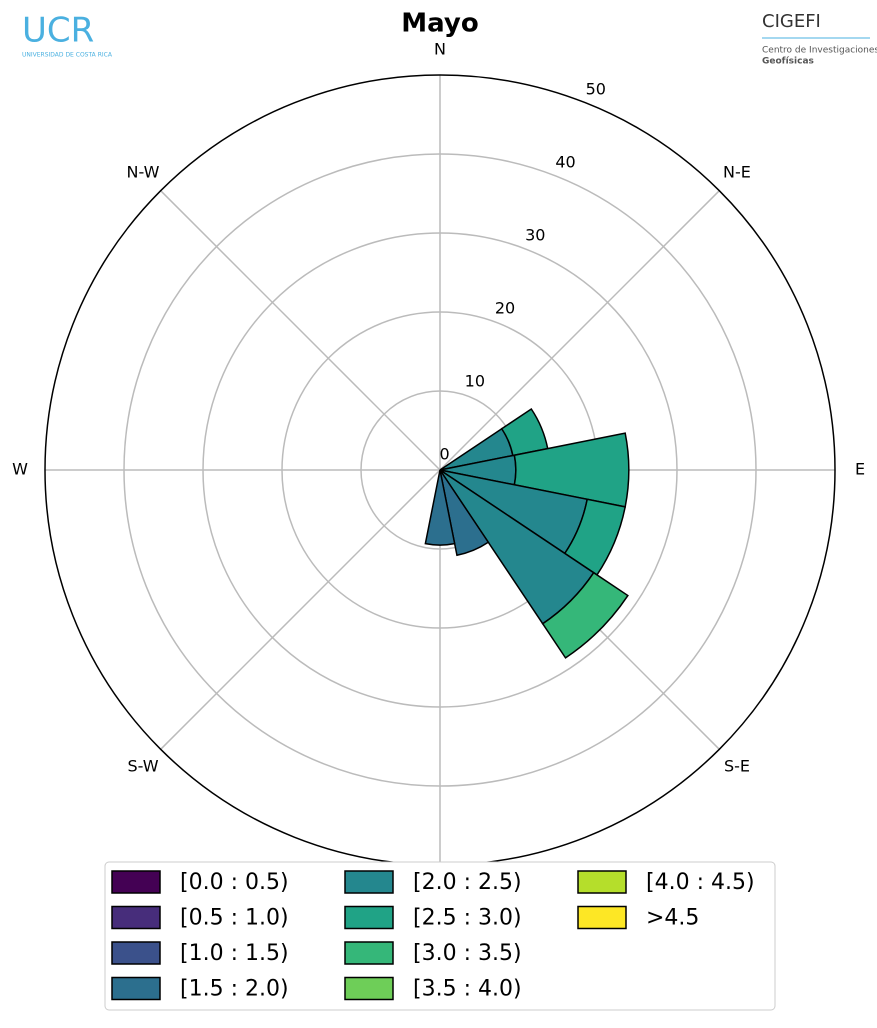 The image size is (877, 1028). Describe the element at coordinates (475, 380) in the screenshot. I see `r-tick-label: 10` at that location.